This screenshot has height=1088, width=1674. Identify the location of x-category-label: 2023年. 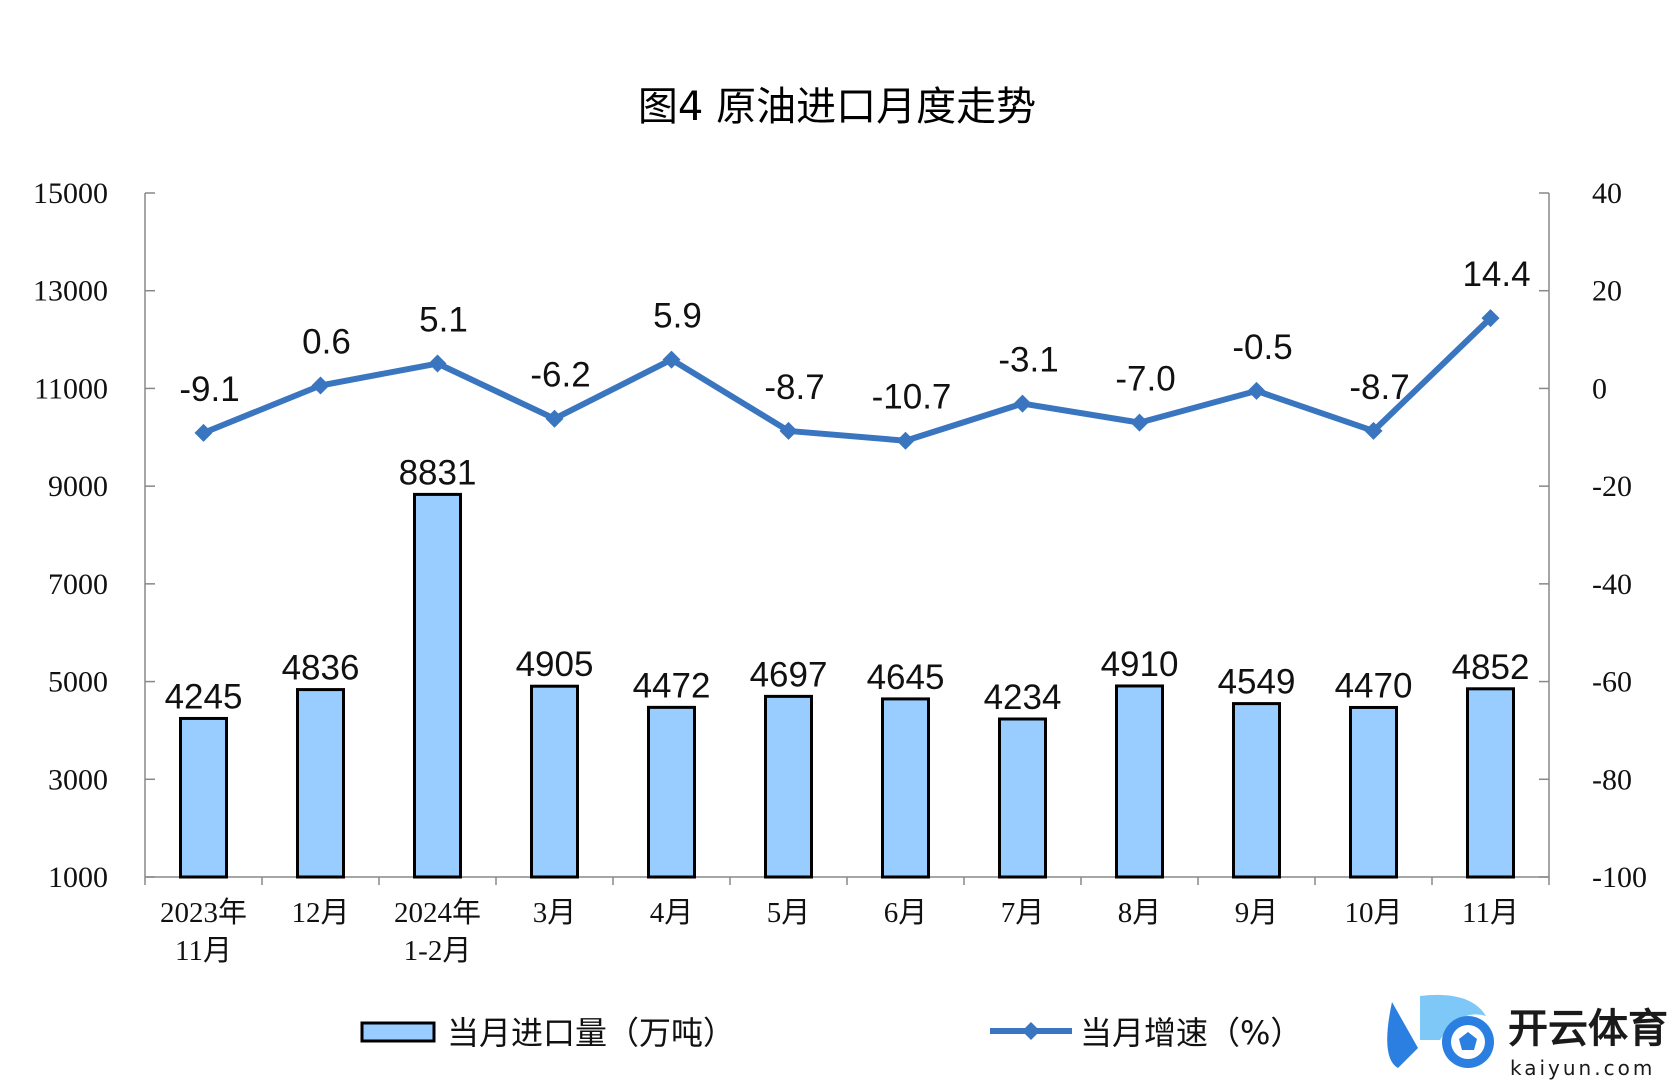
(203, 912).